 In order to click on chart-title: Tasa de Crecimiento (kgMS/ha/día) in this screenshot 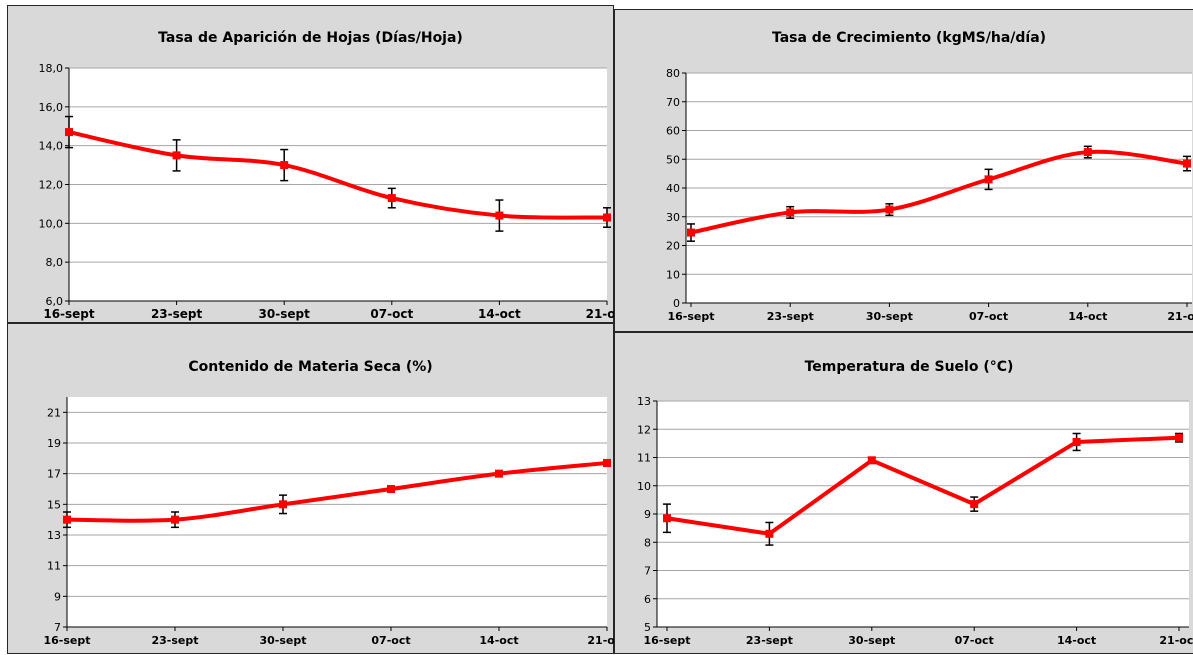, I will do `click(909, 38)`.